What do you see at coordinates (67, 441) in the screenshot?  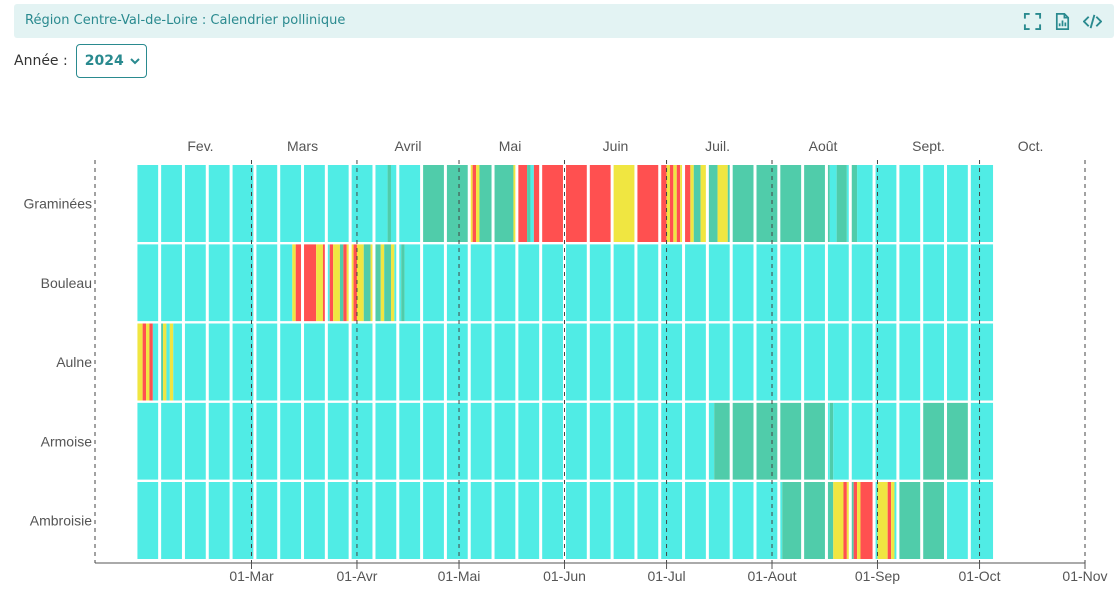 I see `y-tick-label: Armoise` at bounding box center [67, 441].